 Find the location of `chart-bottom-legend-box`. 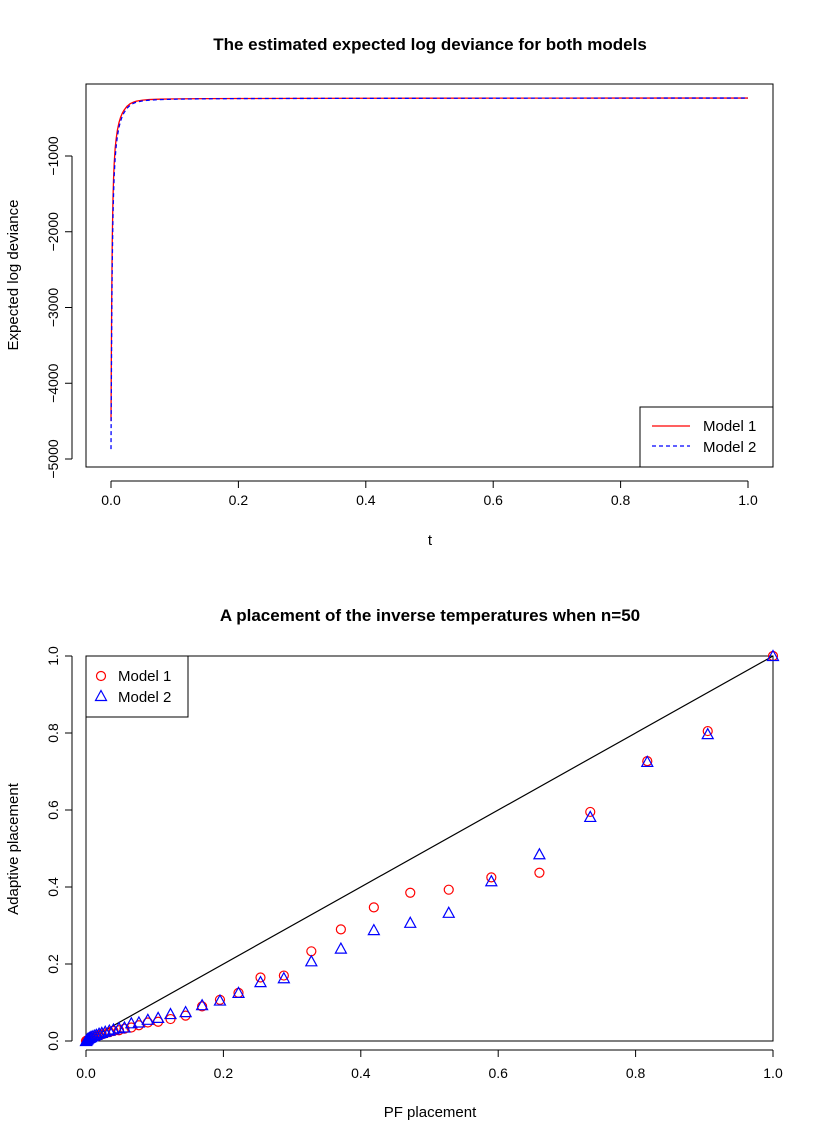

chart-bottom-legend-box is located at coordinates (137, 686).